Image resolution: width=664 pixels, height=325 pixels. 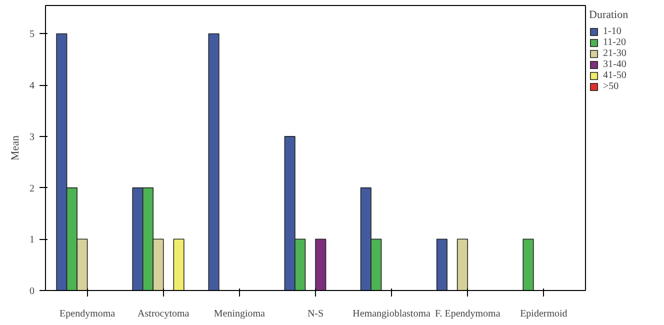 I want to click on legend-label: 31-40, so click(x=614, y=64).